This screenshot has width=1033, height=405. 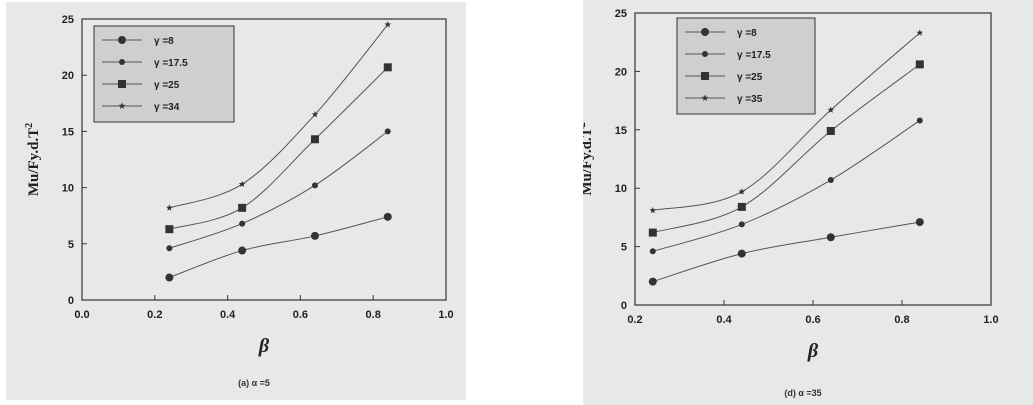 I want to click on legend-label: γ =35, so click(x=750, y=99).